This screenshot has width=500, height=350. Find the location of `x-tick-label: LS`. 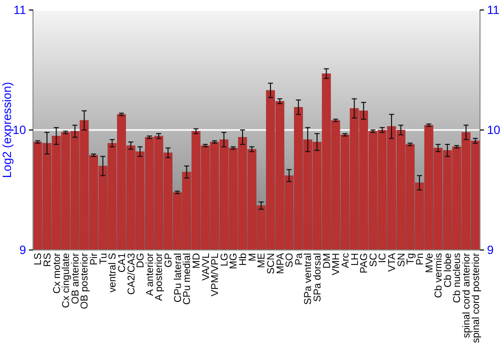

x-tick-label: LS is located at coordinates (38, 259).